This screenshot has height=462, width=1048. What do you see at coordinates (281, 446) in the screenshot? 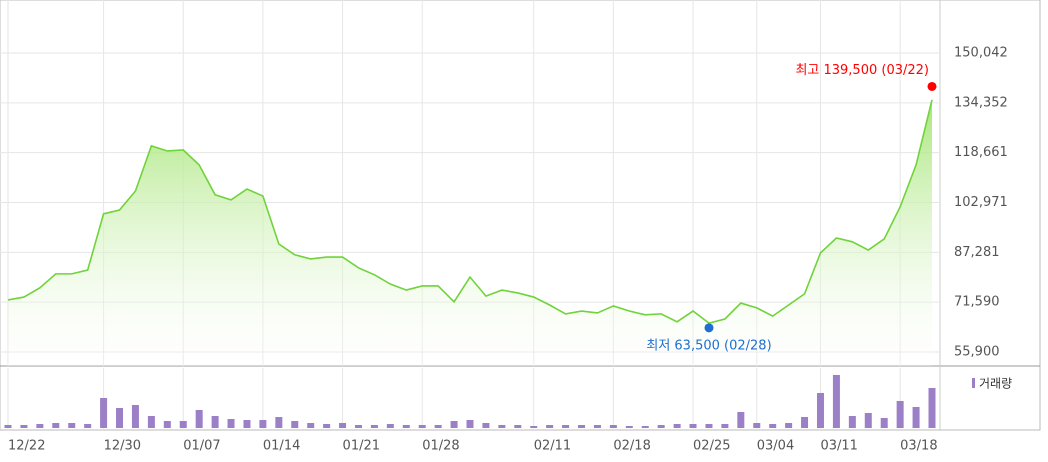
I see `x-tick-label: 01/14` at bounding box center [281, 446].